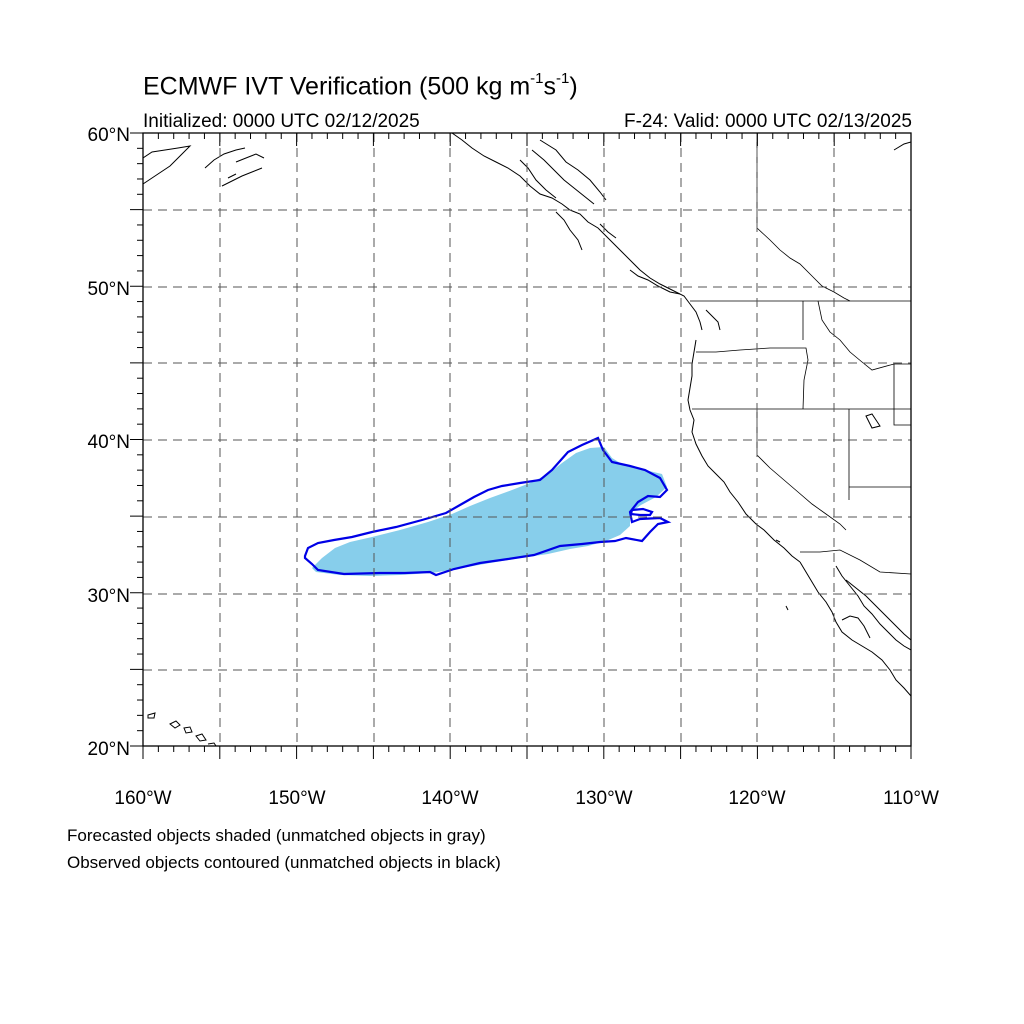 This screenshot has height=1024, width=1024. Describe the element at coordinates (756, 798) in the screenshot. I see `lon-label-120w: 120°W` at that location.